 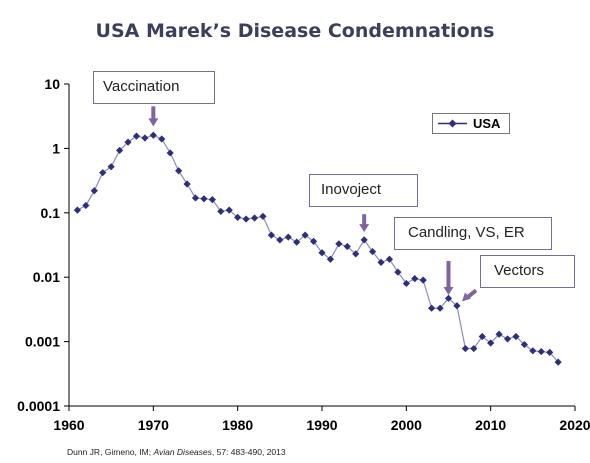 I want to click on x-tick-label: 1960, so click(x=68, y=425).